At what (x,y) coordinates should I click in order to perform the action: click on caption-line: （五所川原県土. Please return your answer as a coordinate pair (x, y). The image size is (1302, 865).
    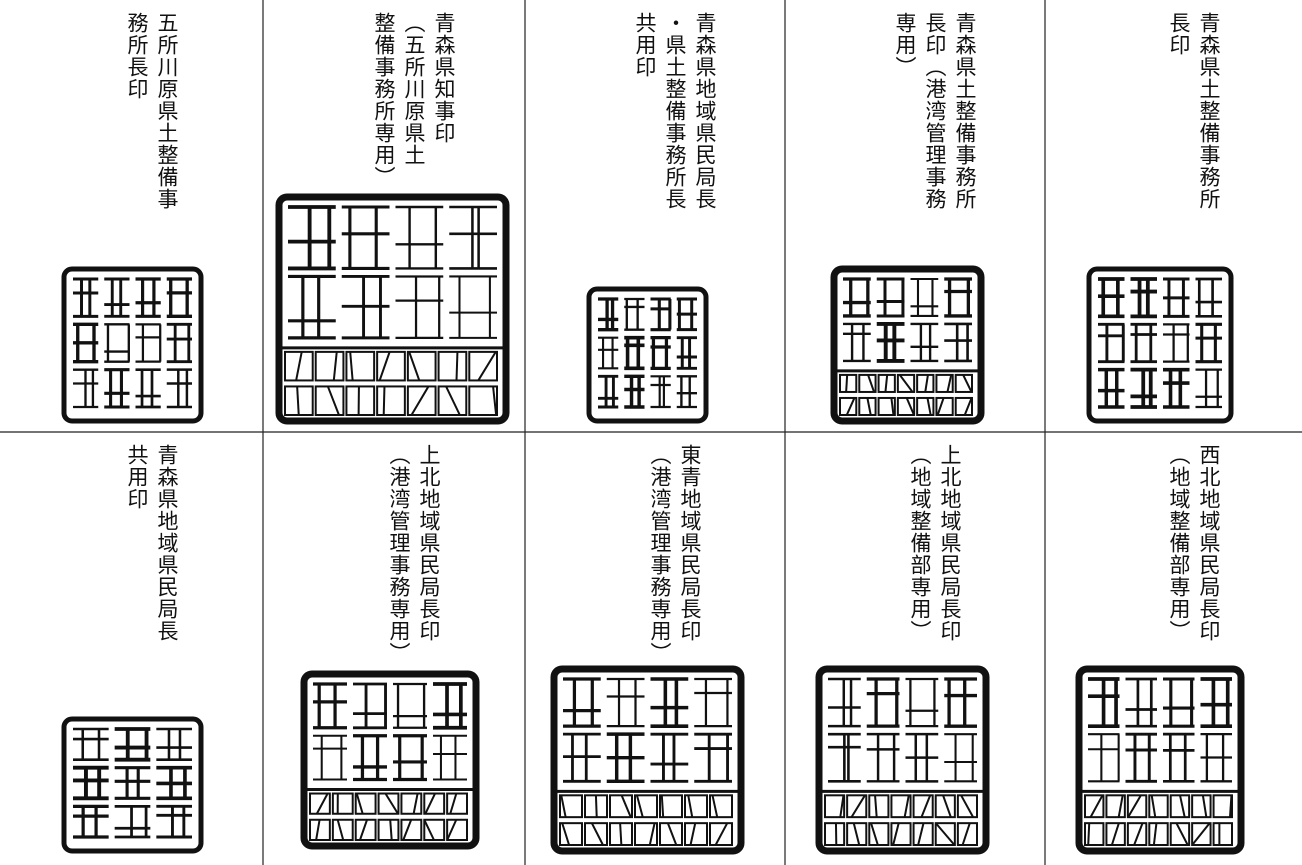
    Looking at the image, I should click on (414, 89).